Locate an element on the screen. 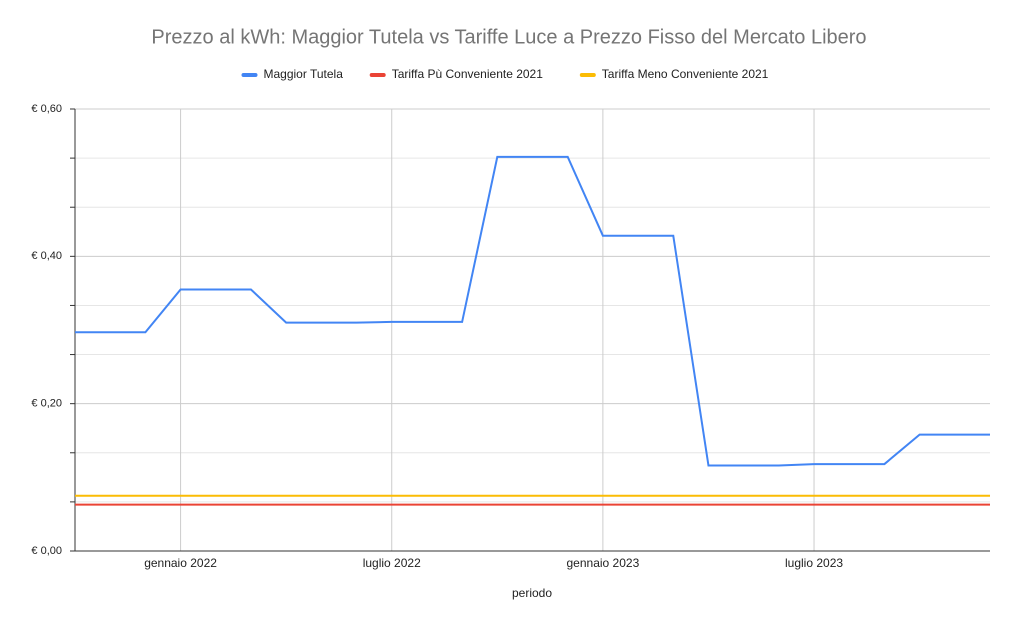 This screenshot has height=632, width=1018. y-tick-label: € 0,20 is located at coordinates (46, 404).